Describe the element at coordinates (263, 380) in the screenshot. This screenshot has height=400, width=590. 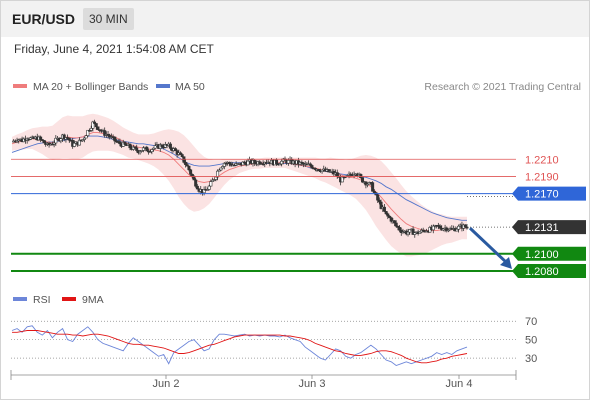
I see `x-axis: Jun 2 Jun 3 Jun 4` at that location.